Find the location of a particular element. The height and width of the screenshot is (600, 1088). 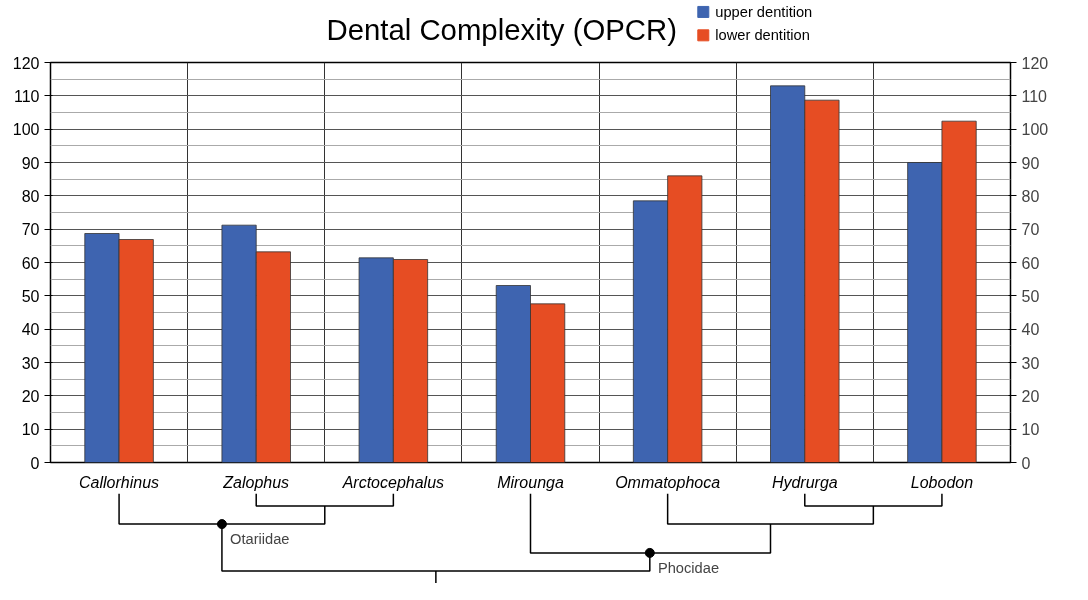

y-tick-label: 100 is located at coordinates (26, 130).